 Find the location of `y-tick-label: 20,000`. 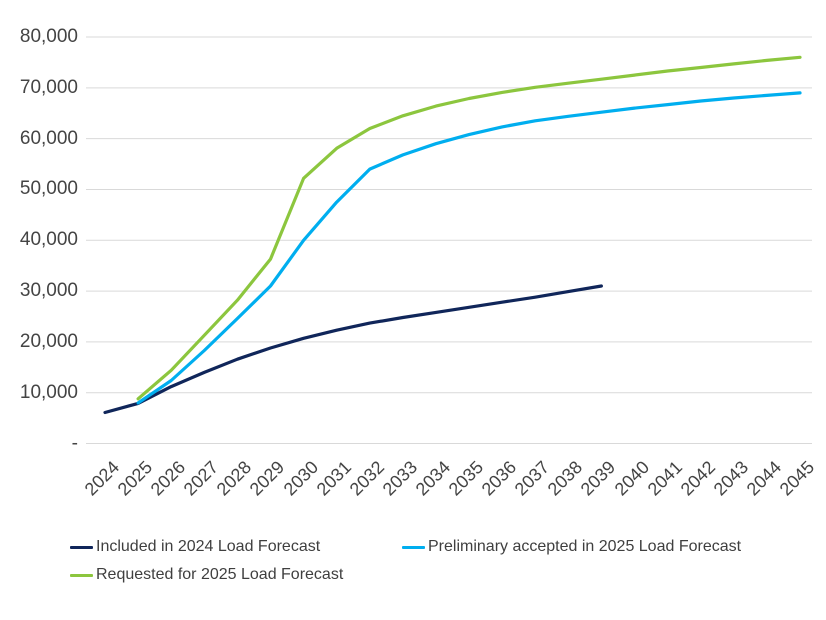

y-tick-label: 20,000 is located at coordinates (48, 341).